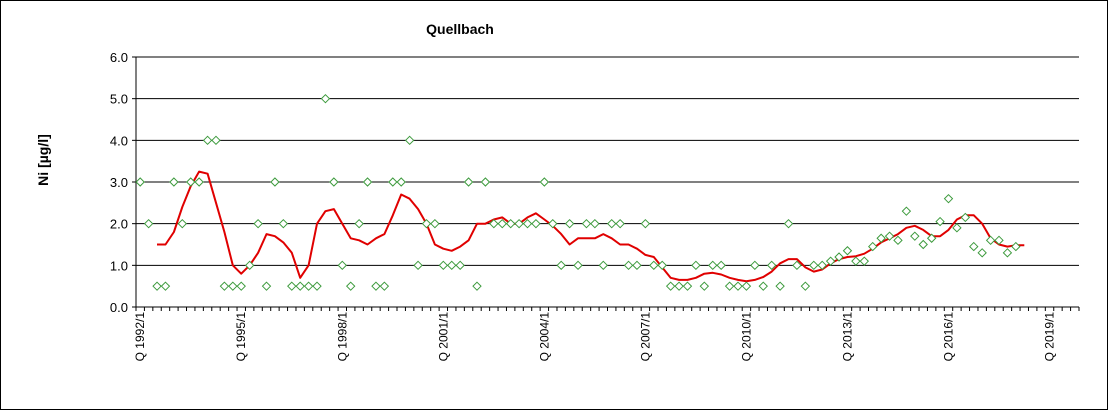 This screenshot has width=1108, height=410. I want to click on y-tick-label: 2.0, so click(119, 224).